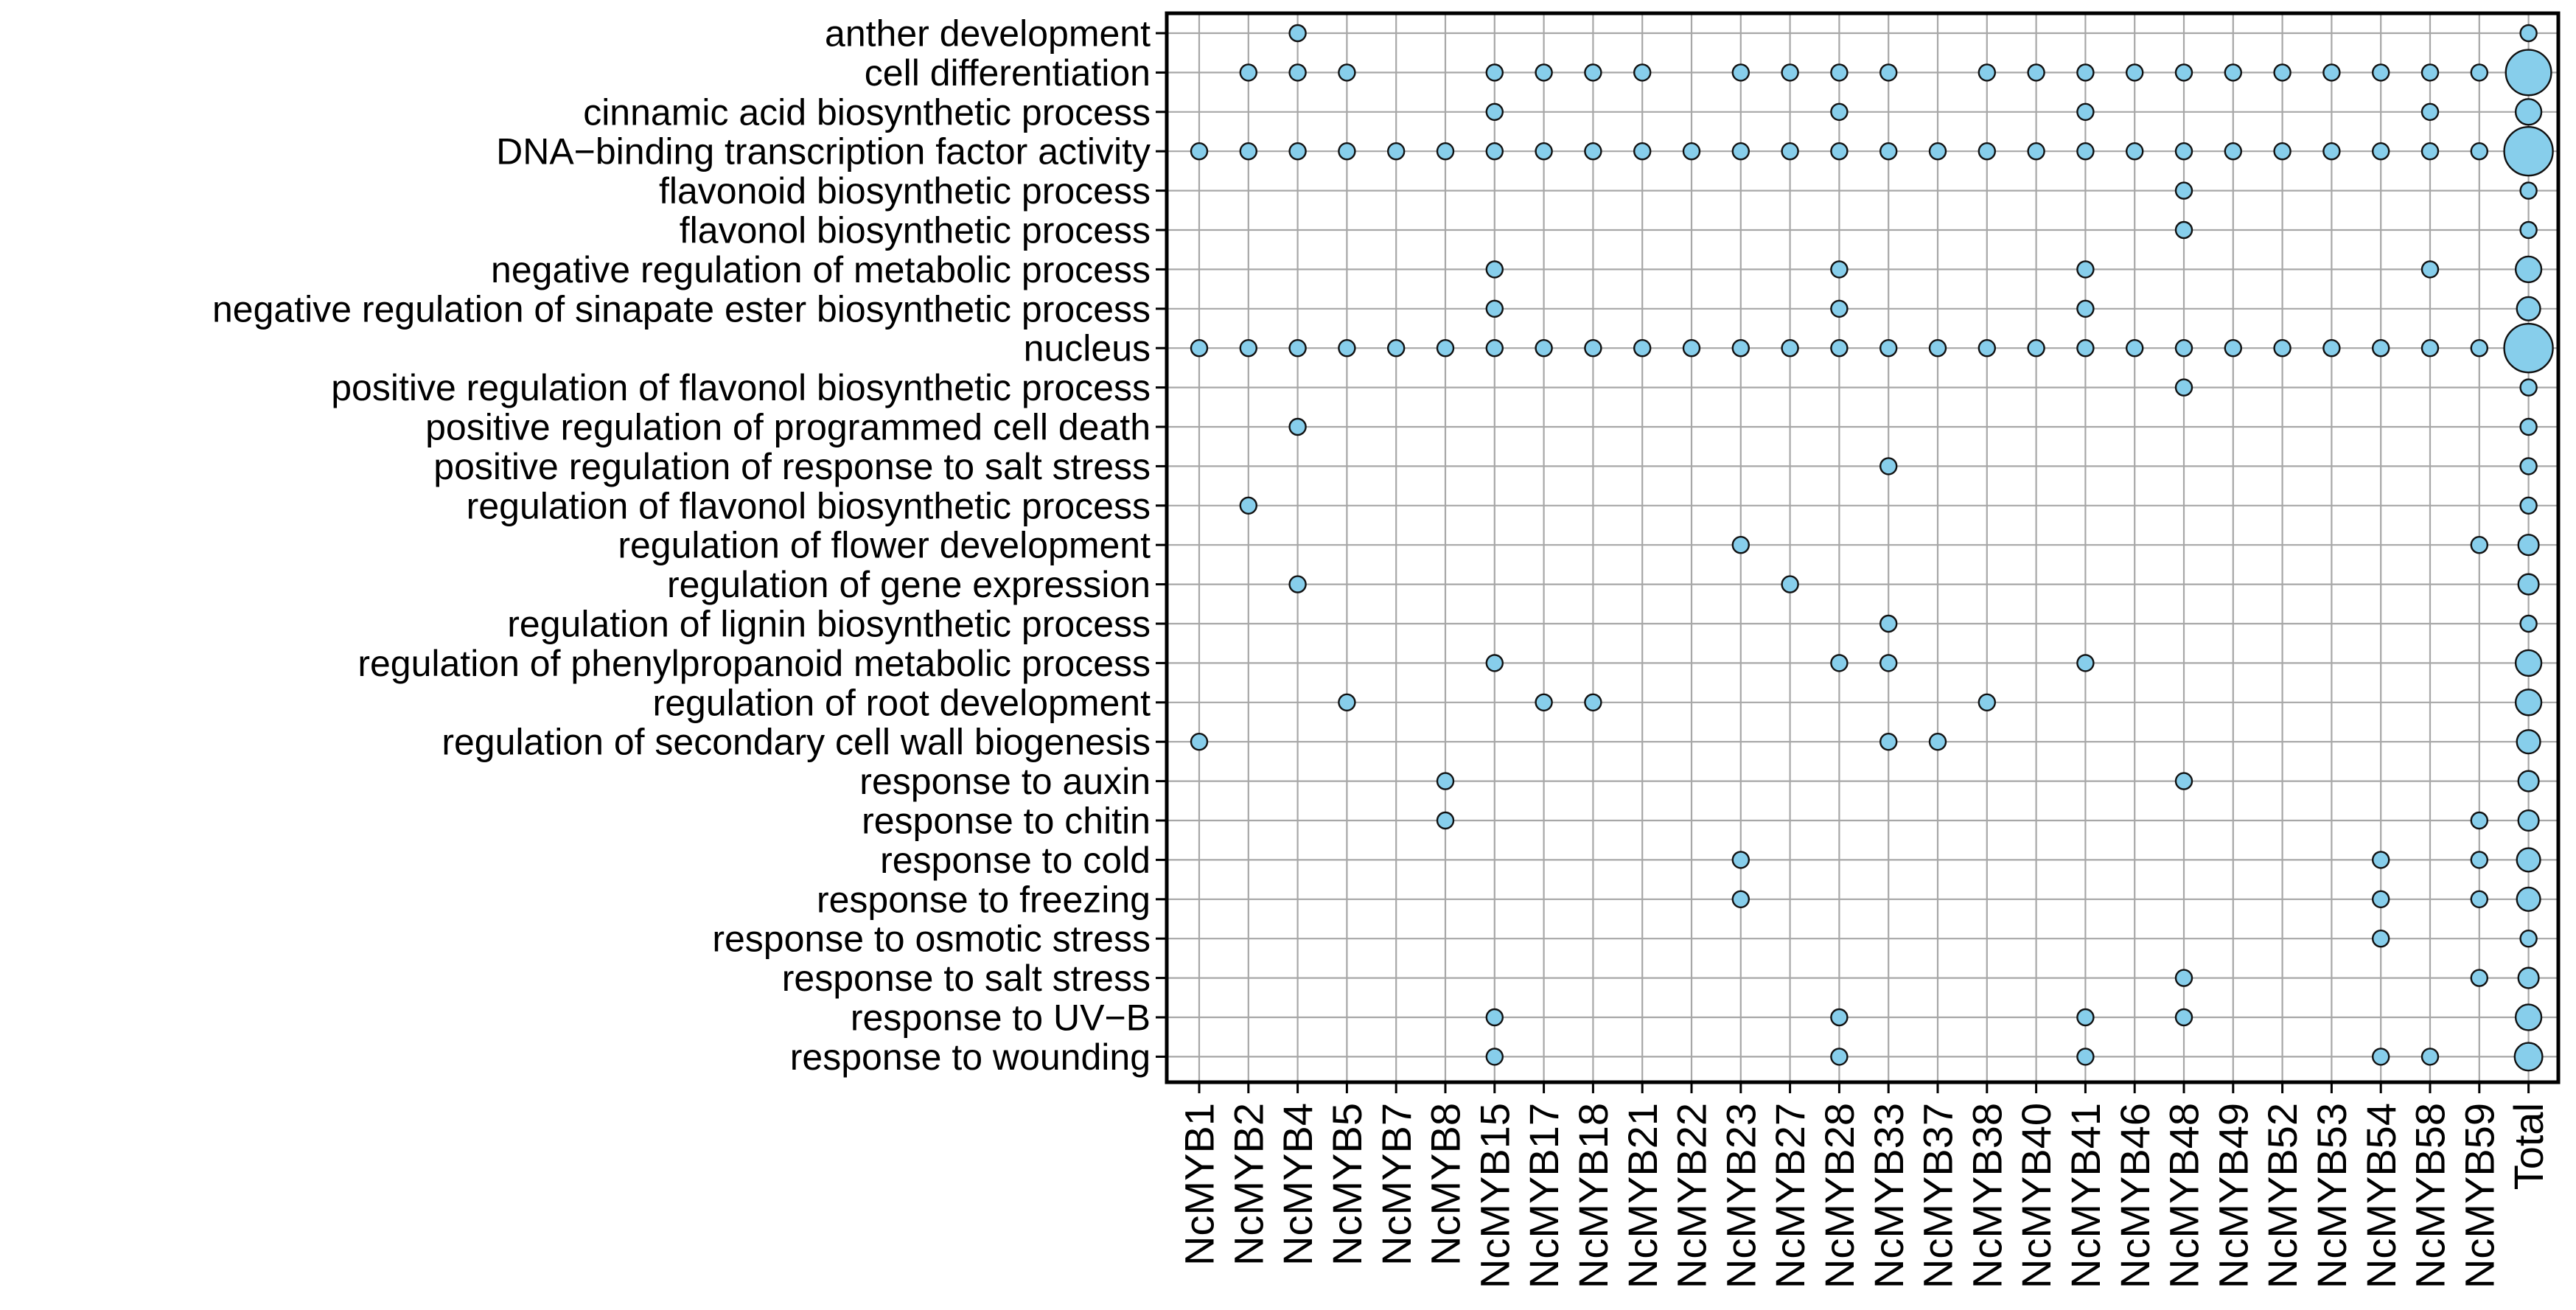 The width and height of the screenshot is (2576, 1310). Describe the element at coordinates (970, 1057) in the screenshot. I see `y-axis-label: response to wounding` at that location.